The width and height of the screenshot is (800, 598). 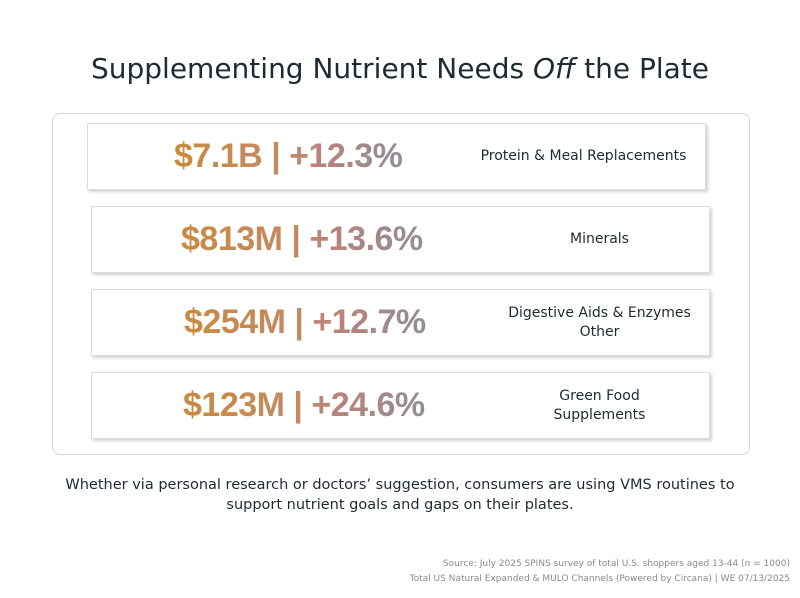 What do you see at coordinates (583, 156) in the screenshot?
I see `metric-label: Protein & Meal Replacements` at bounding box center [583, 156].